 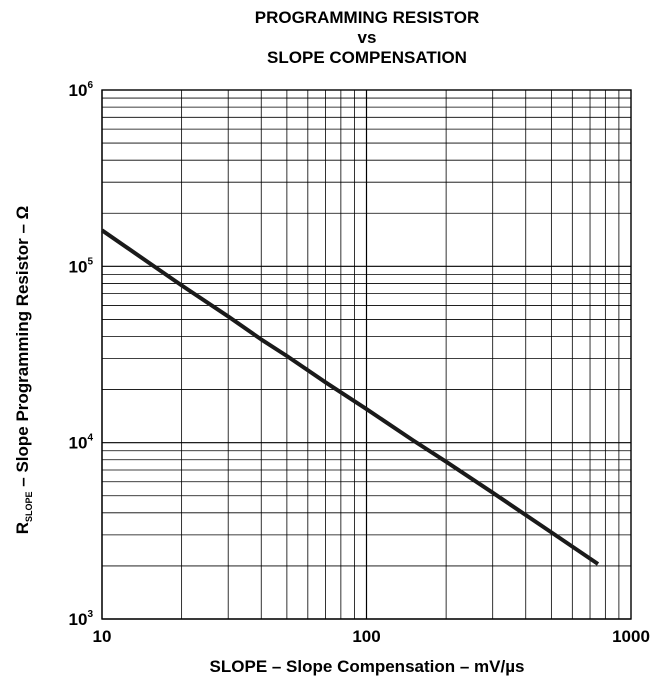 What do you see at coordinates (81, 90) in the screenshot?
I see `y-tick-label: 10⁶` at bounding box center [81, 90].